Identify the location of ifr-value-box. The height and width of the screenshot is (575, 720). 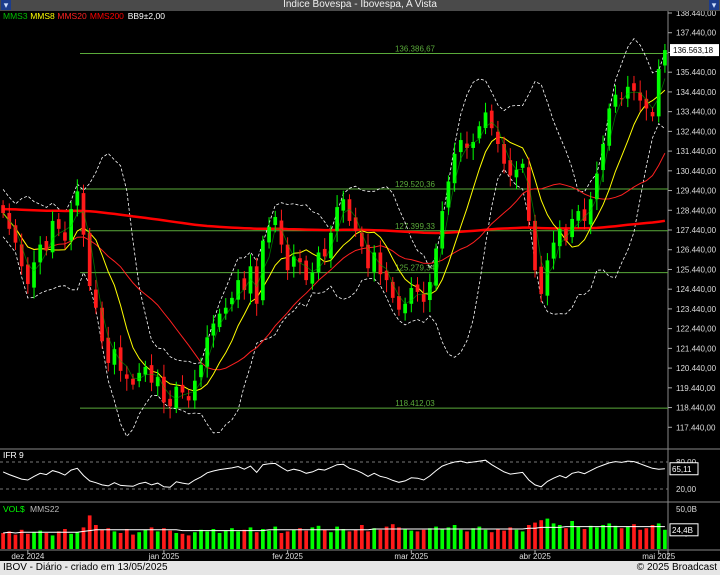
(684, 469).